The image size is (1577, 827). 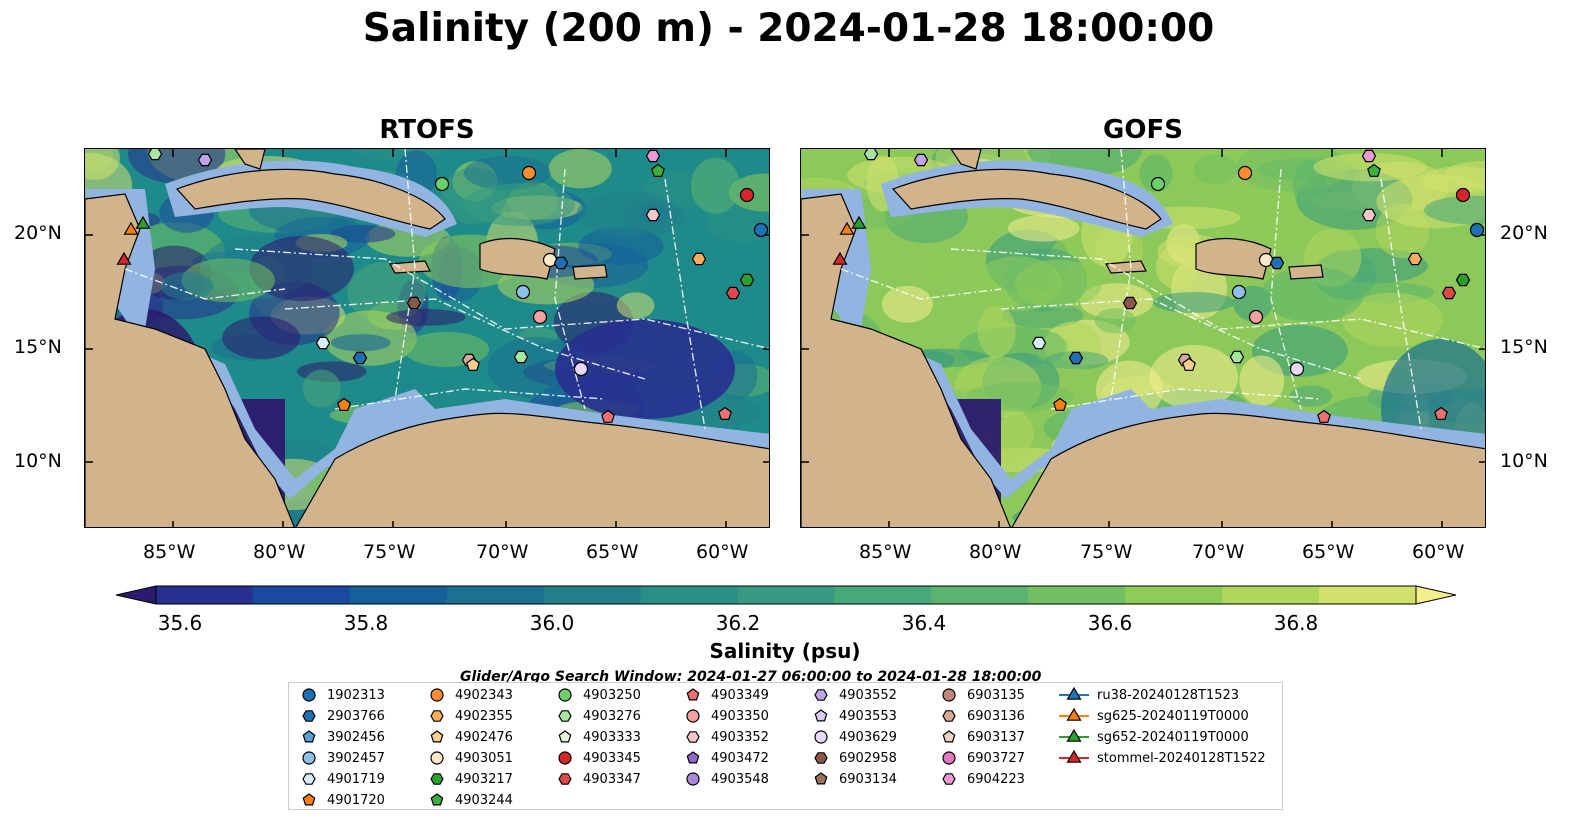 What do you see at coordinates (740, 716) in the screenshot?
I see `legend-label: 4903350` at bounding box center [740, 716].